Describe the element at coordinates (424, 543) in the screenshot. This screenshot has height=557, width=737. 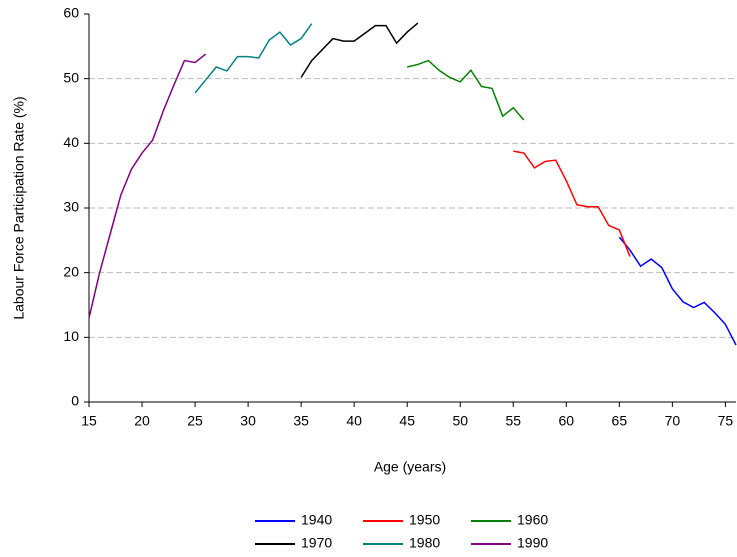
I see `legend-label: 1980` at that location.